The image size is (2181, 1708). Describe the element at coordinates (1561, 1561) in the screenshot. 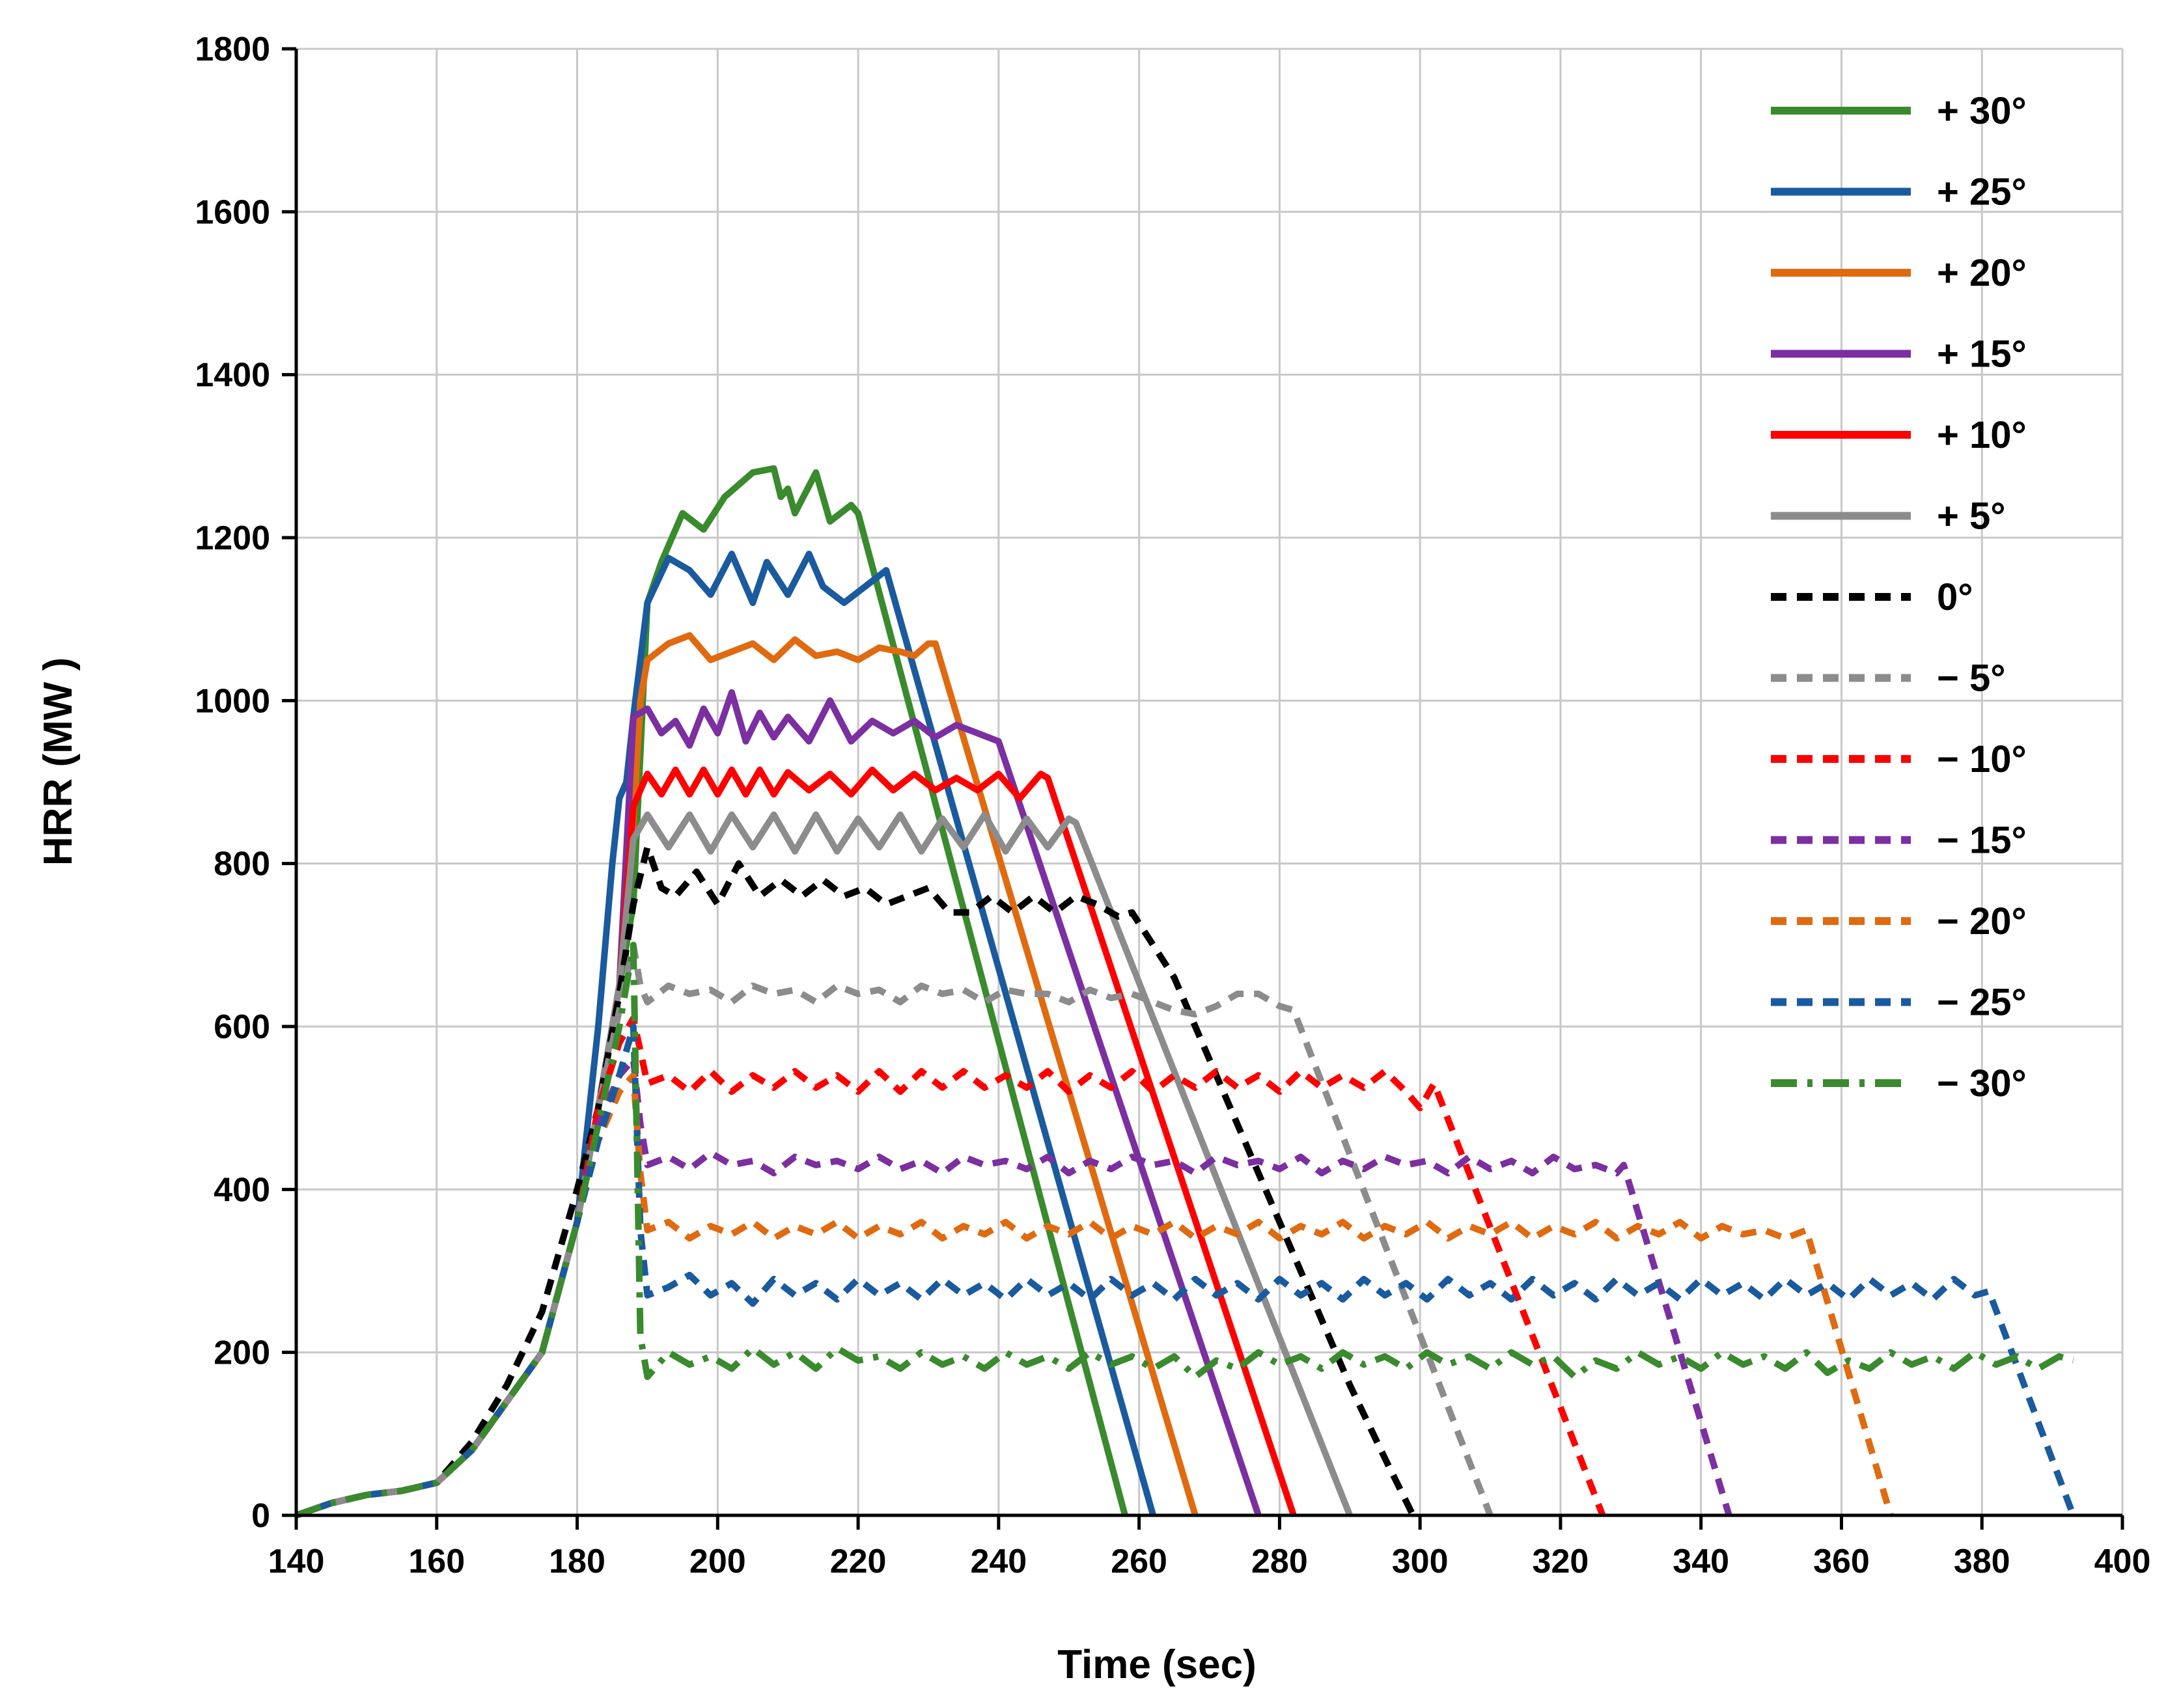

I see `x-tick-label: 320` at that location.